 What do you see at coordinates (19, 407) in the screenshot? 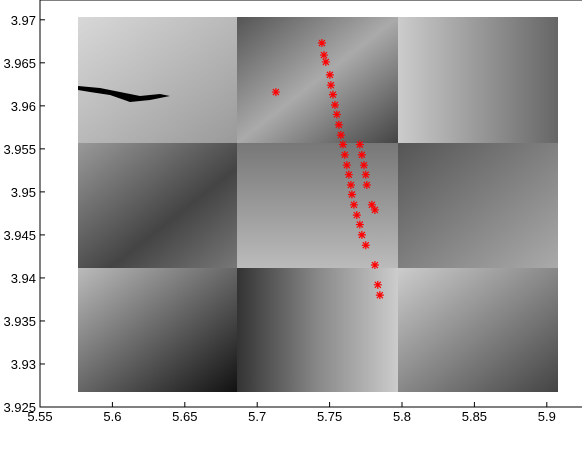
I see `y-tick-label: 3.925` at bounding box center [19, 407].